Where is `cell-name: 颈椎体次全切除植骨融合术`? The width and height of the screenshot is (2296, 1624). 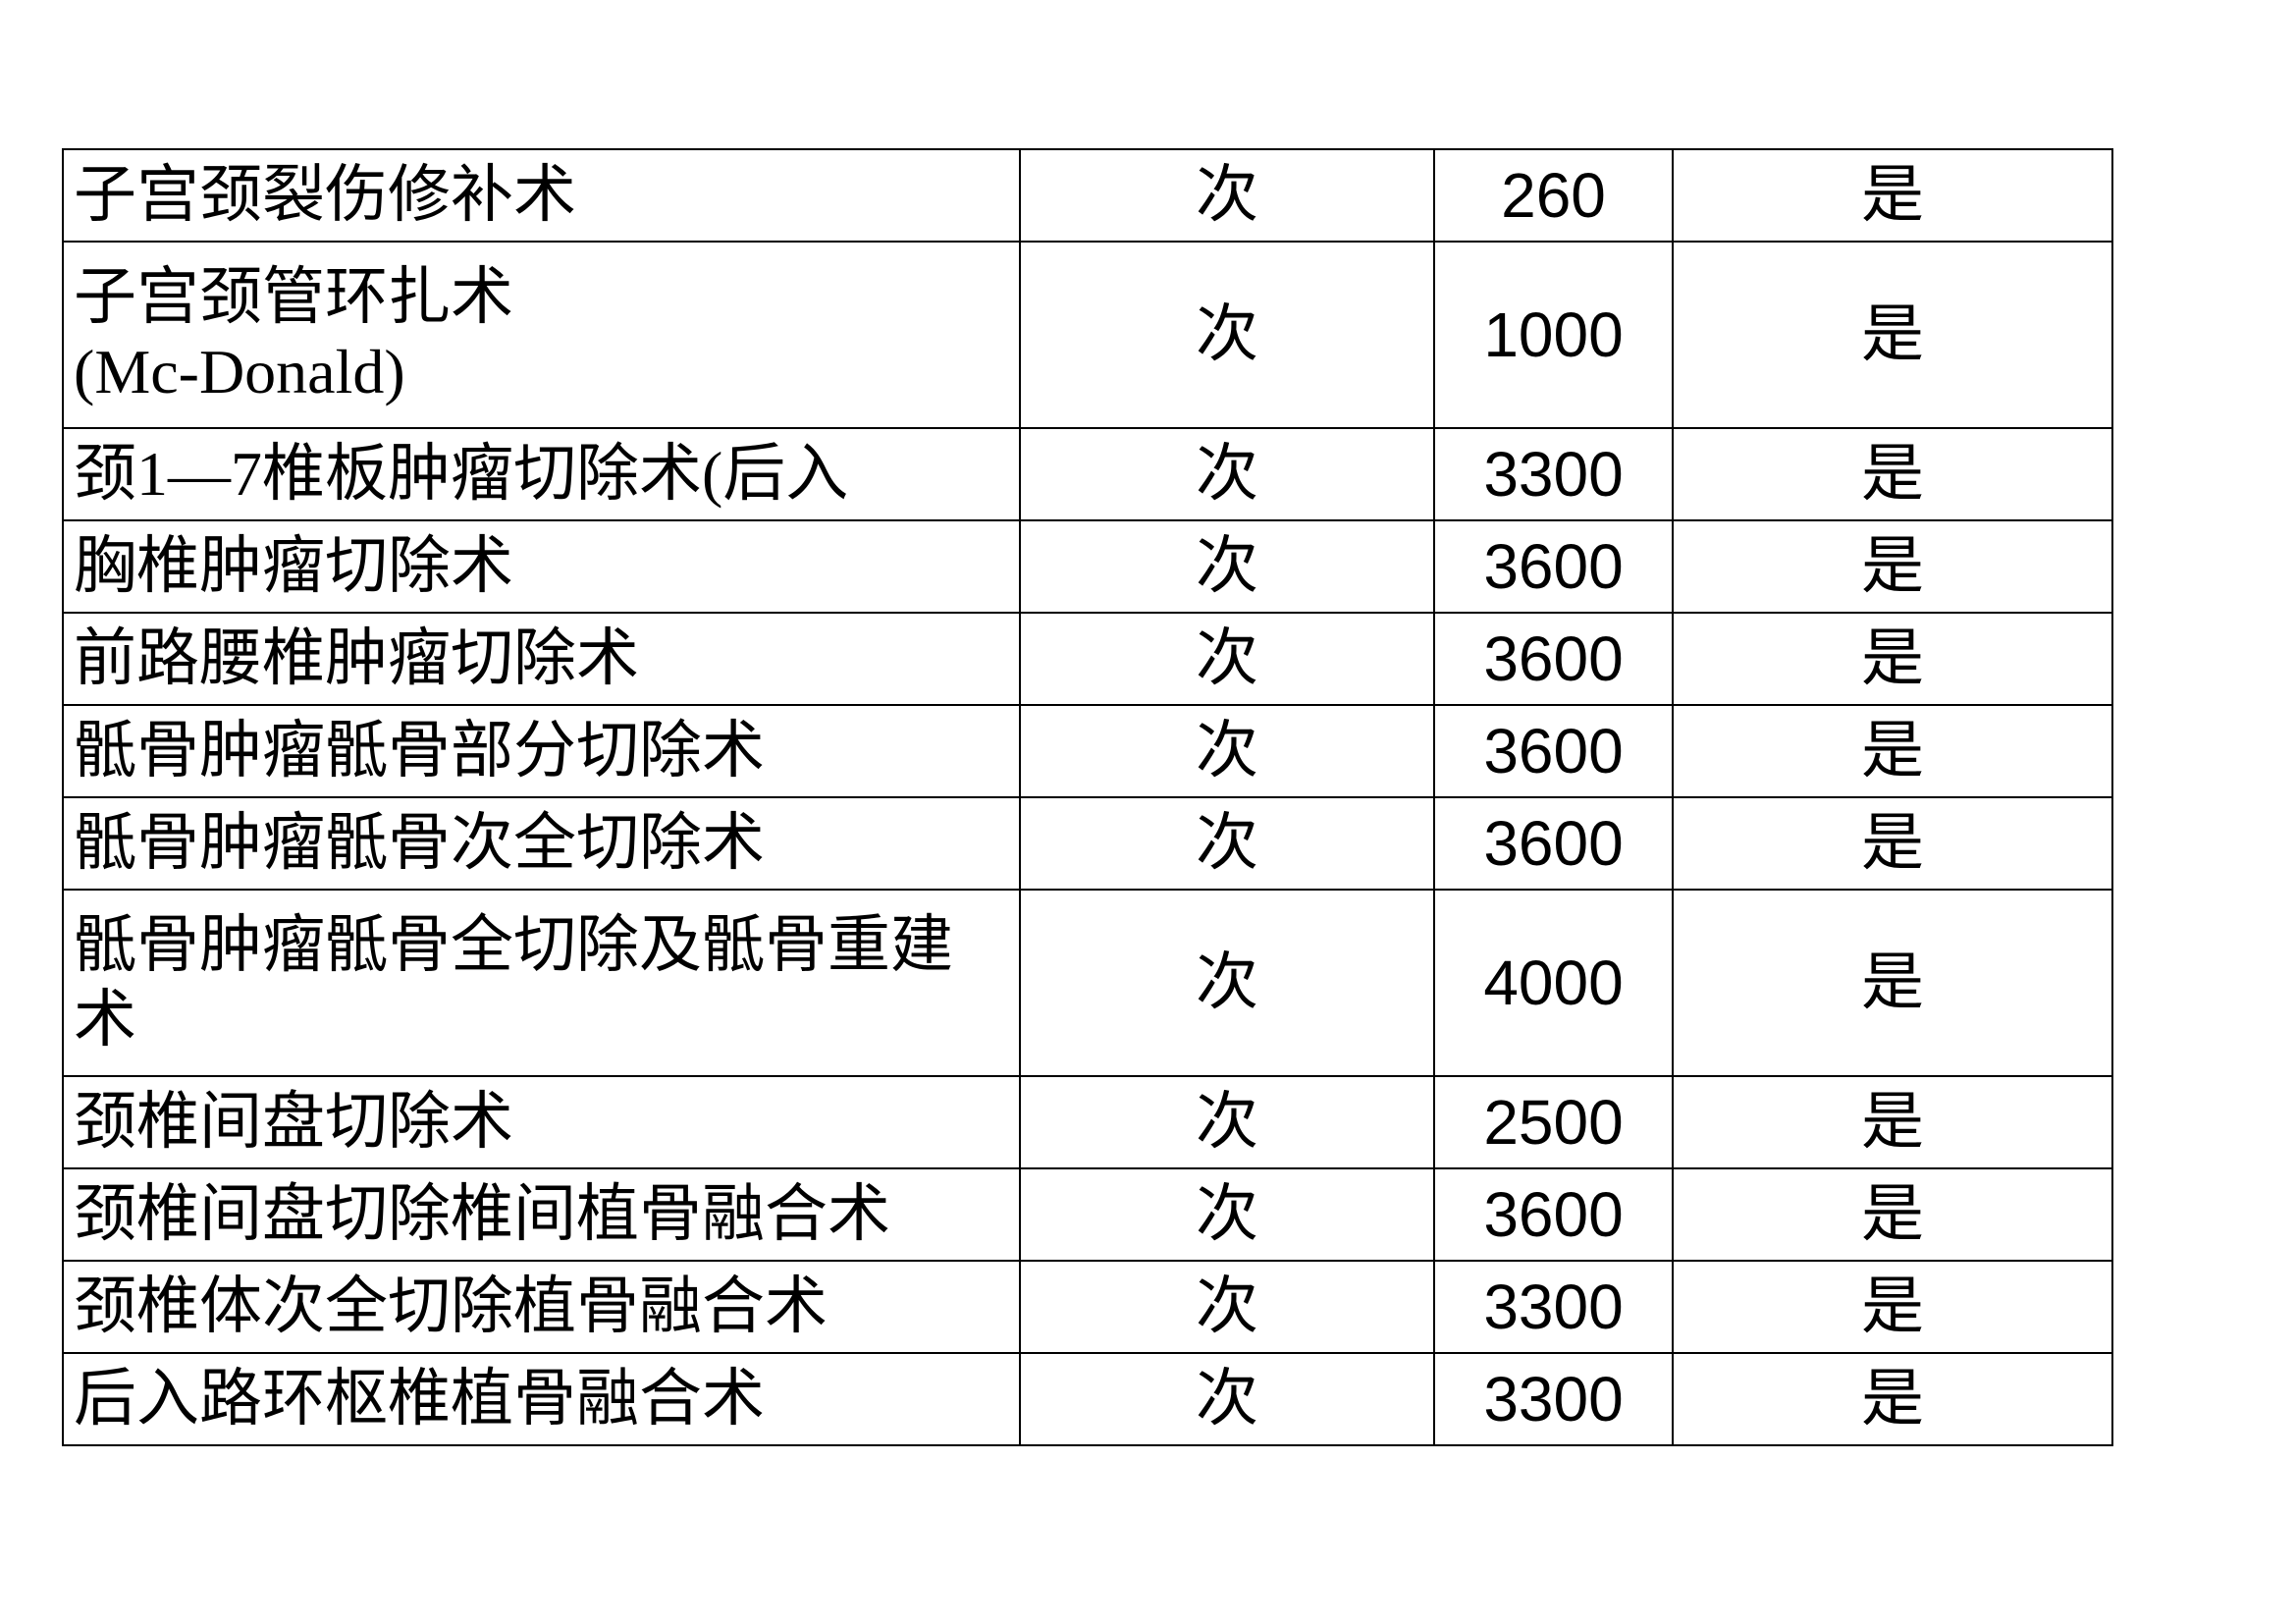 cell-name: 颈椎体次全切除植骨融合术 is located at coordinates (541, 1307).